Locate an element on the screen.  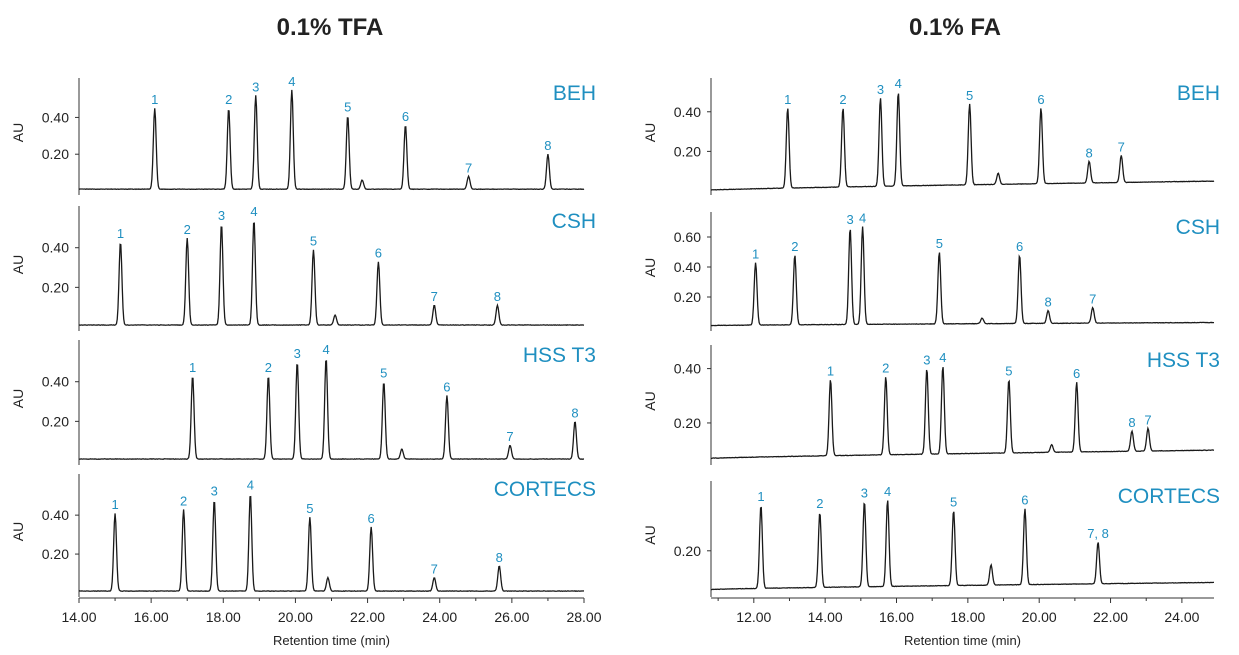
panel1-row5-peak-label: 4 is located at coordinates (862, 218).